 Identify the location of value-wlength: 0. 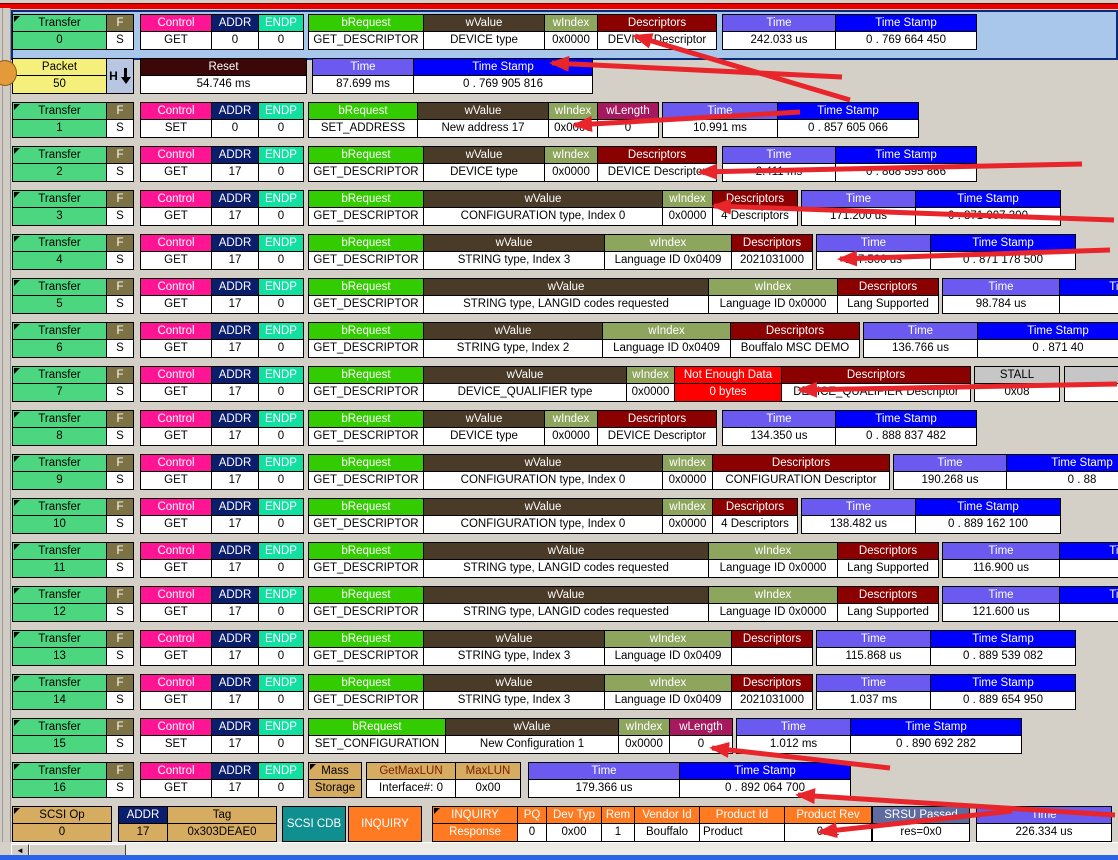
(701, 744).